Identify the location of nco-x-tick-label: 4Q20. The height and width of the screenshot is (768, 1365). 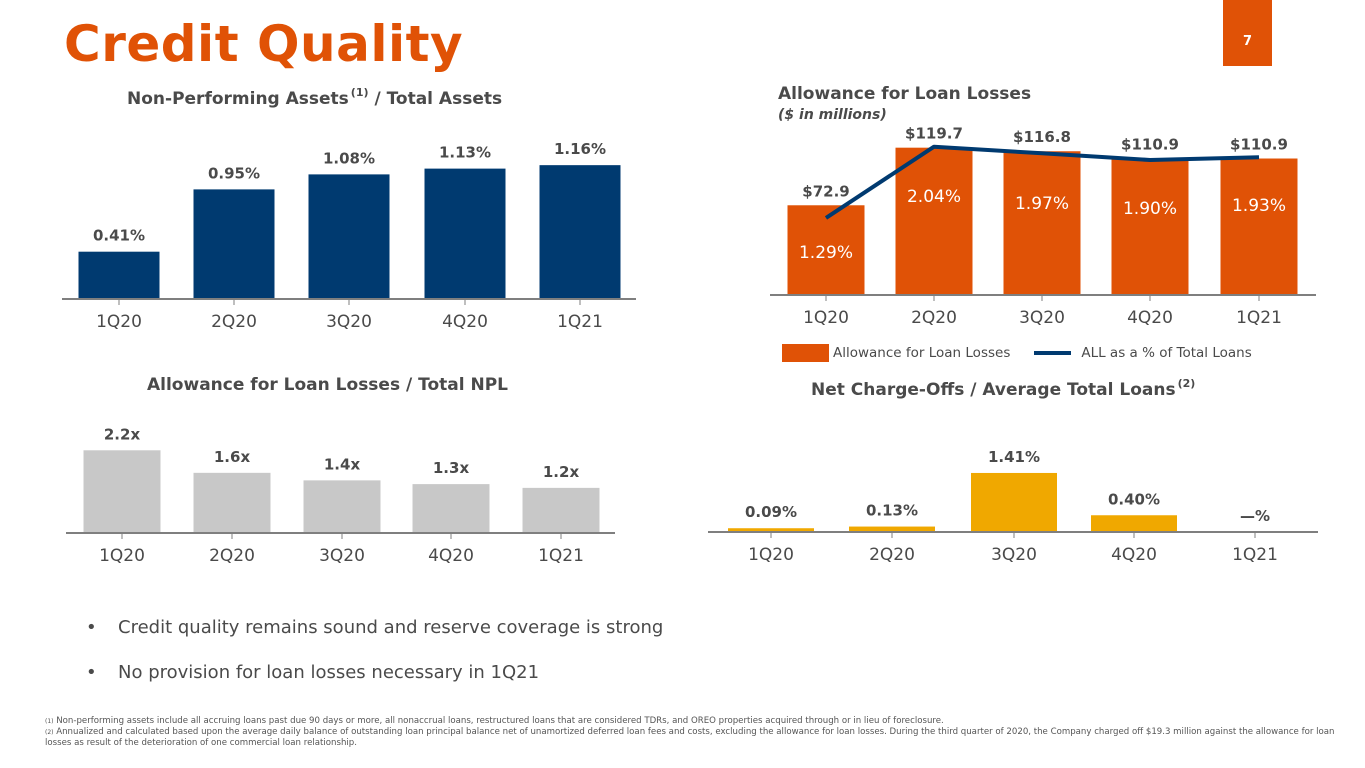
(1134, 555).